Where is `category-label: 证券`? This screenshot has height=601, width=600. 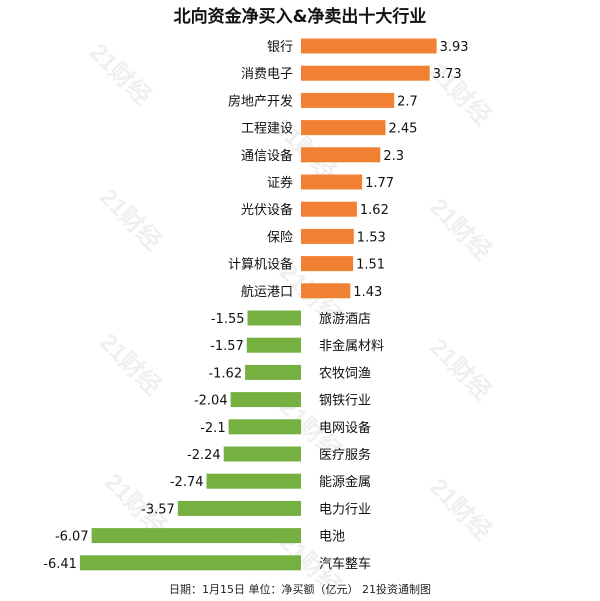 category-label: 证券 is located at coordinates (280, 183).